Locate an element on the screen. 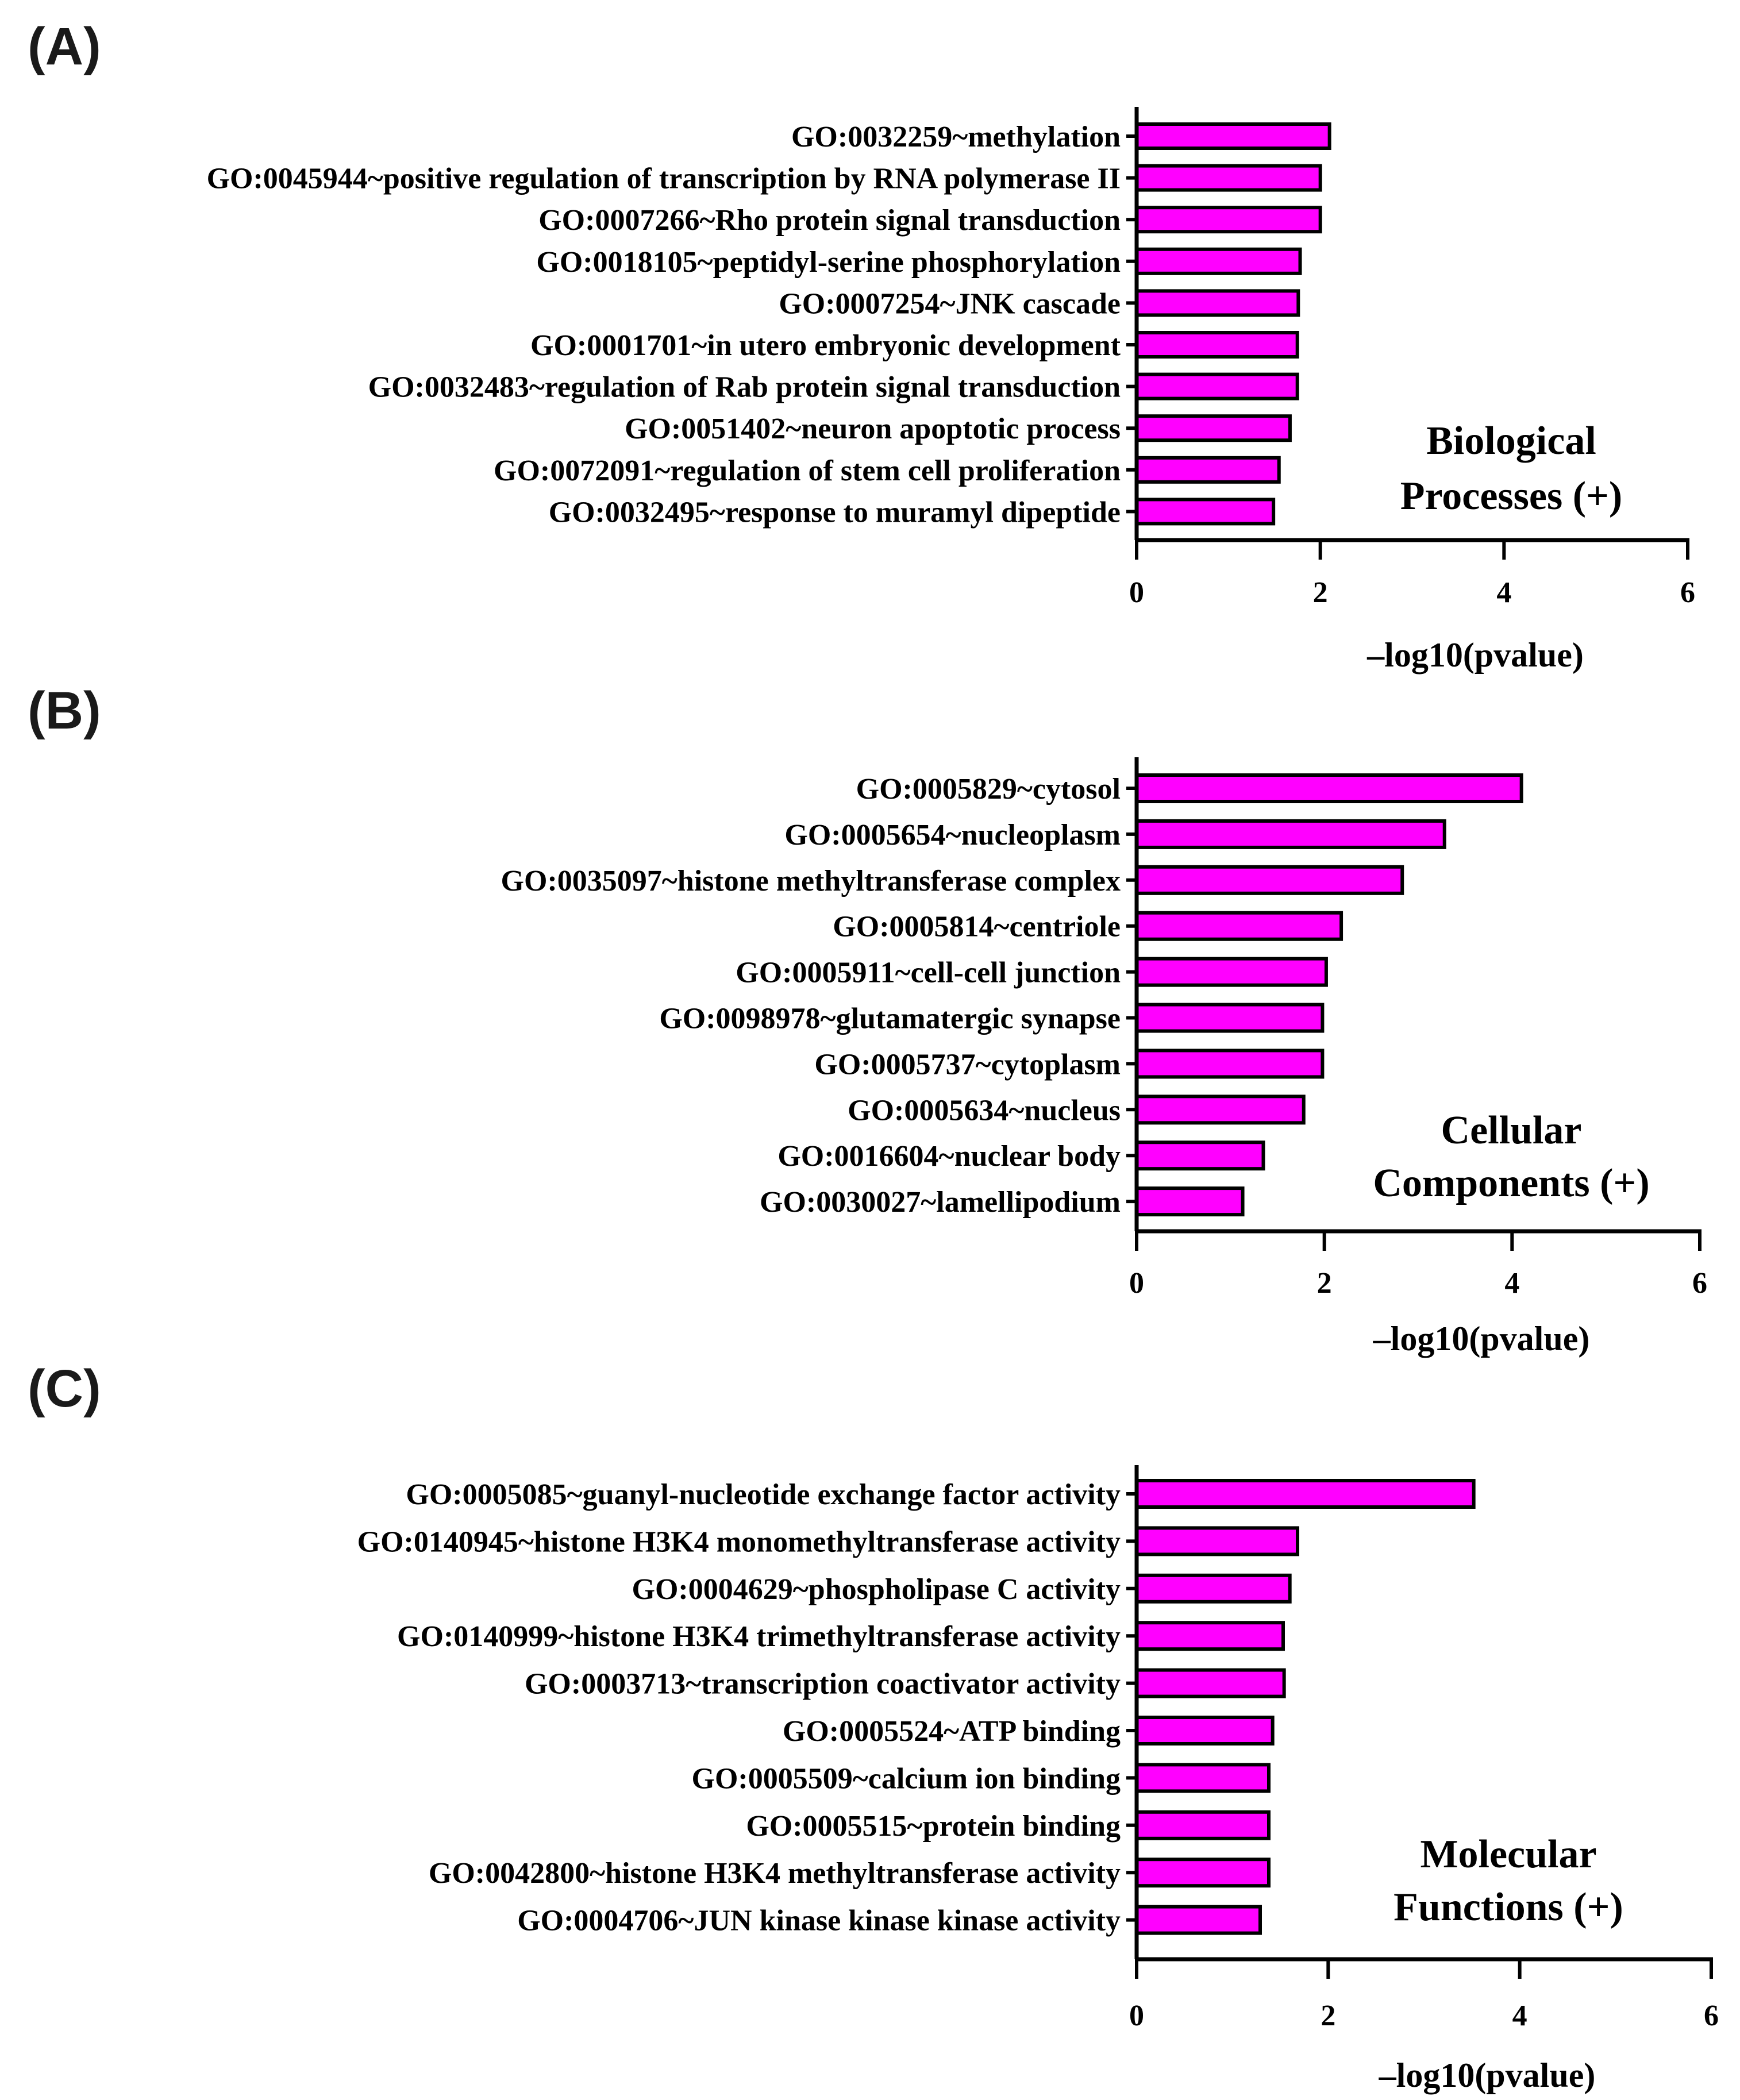 The image size is (1740, 2100). category-label: GO:0005524~ATP binding is located at coordinates (952, 1731).